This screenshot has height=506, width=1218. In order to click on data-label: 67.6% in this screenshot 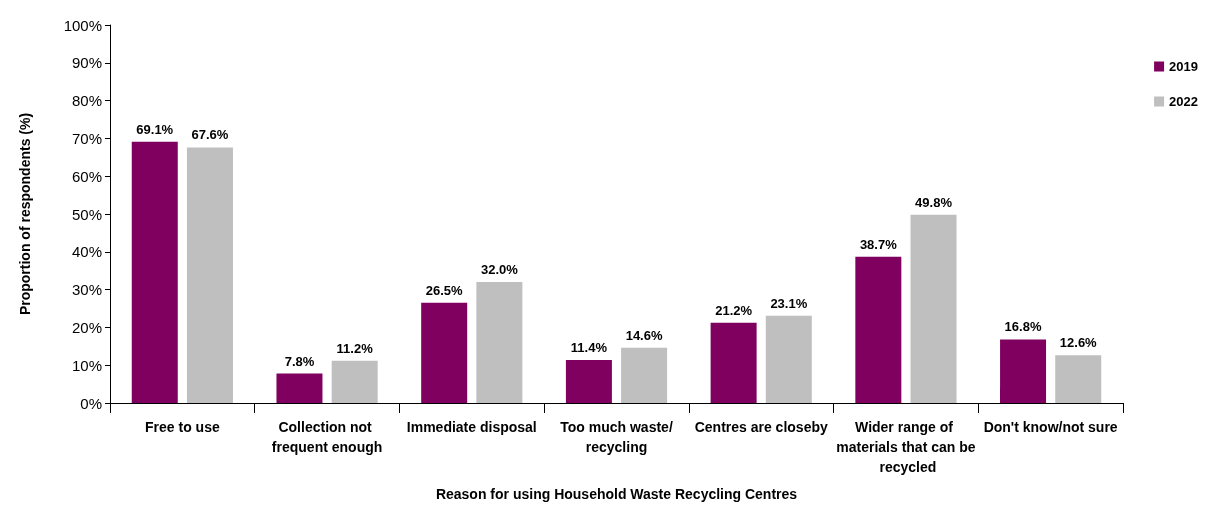, I will do `click(210, 135)`.